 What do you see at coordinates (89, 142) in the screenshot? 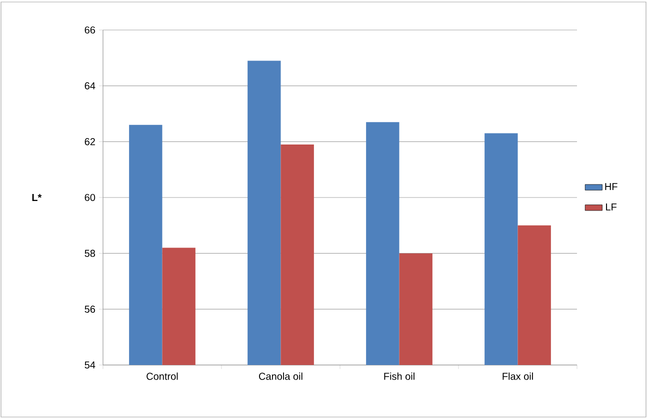
I see `y-tick-label: 62` at bounding box center [89, 142].